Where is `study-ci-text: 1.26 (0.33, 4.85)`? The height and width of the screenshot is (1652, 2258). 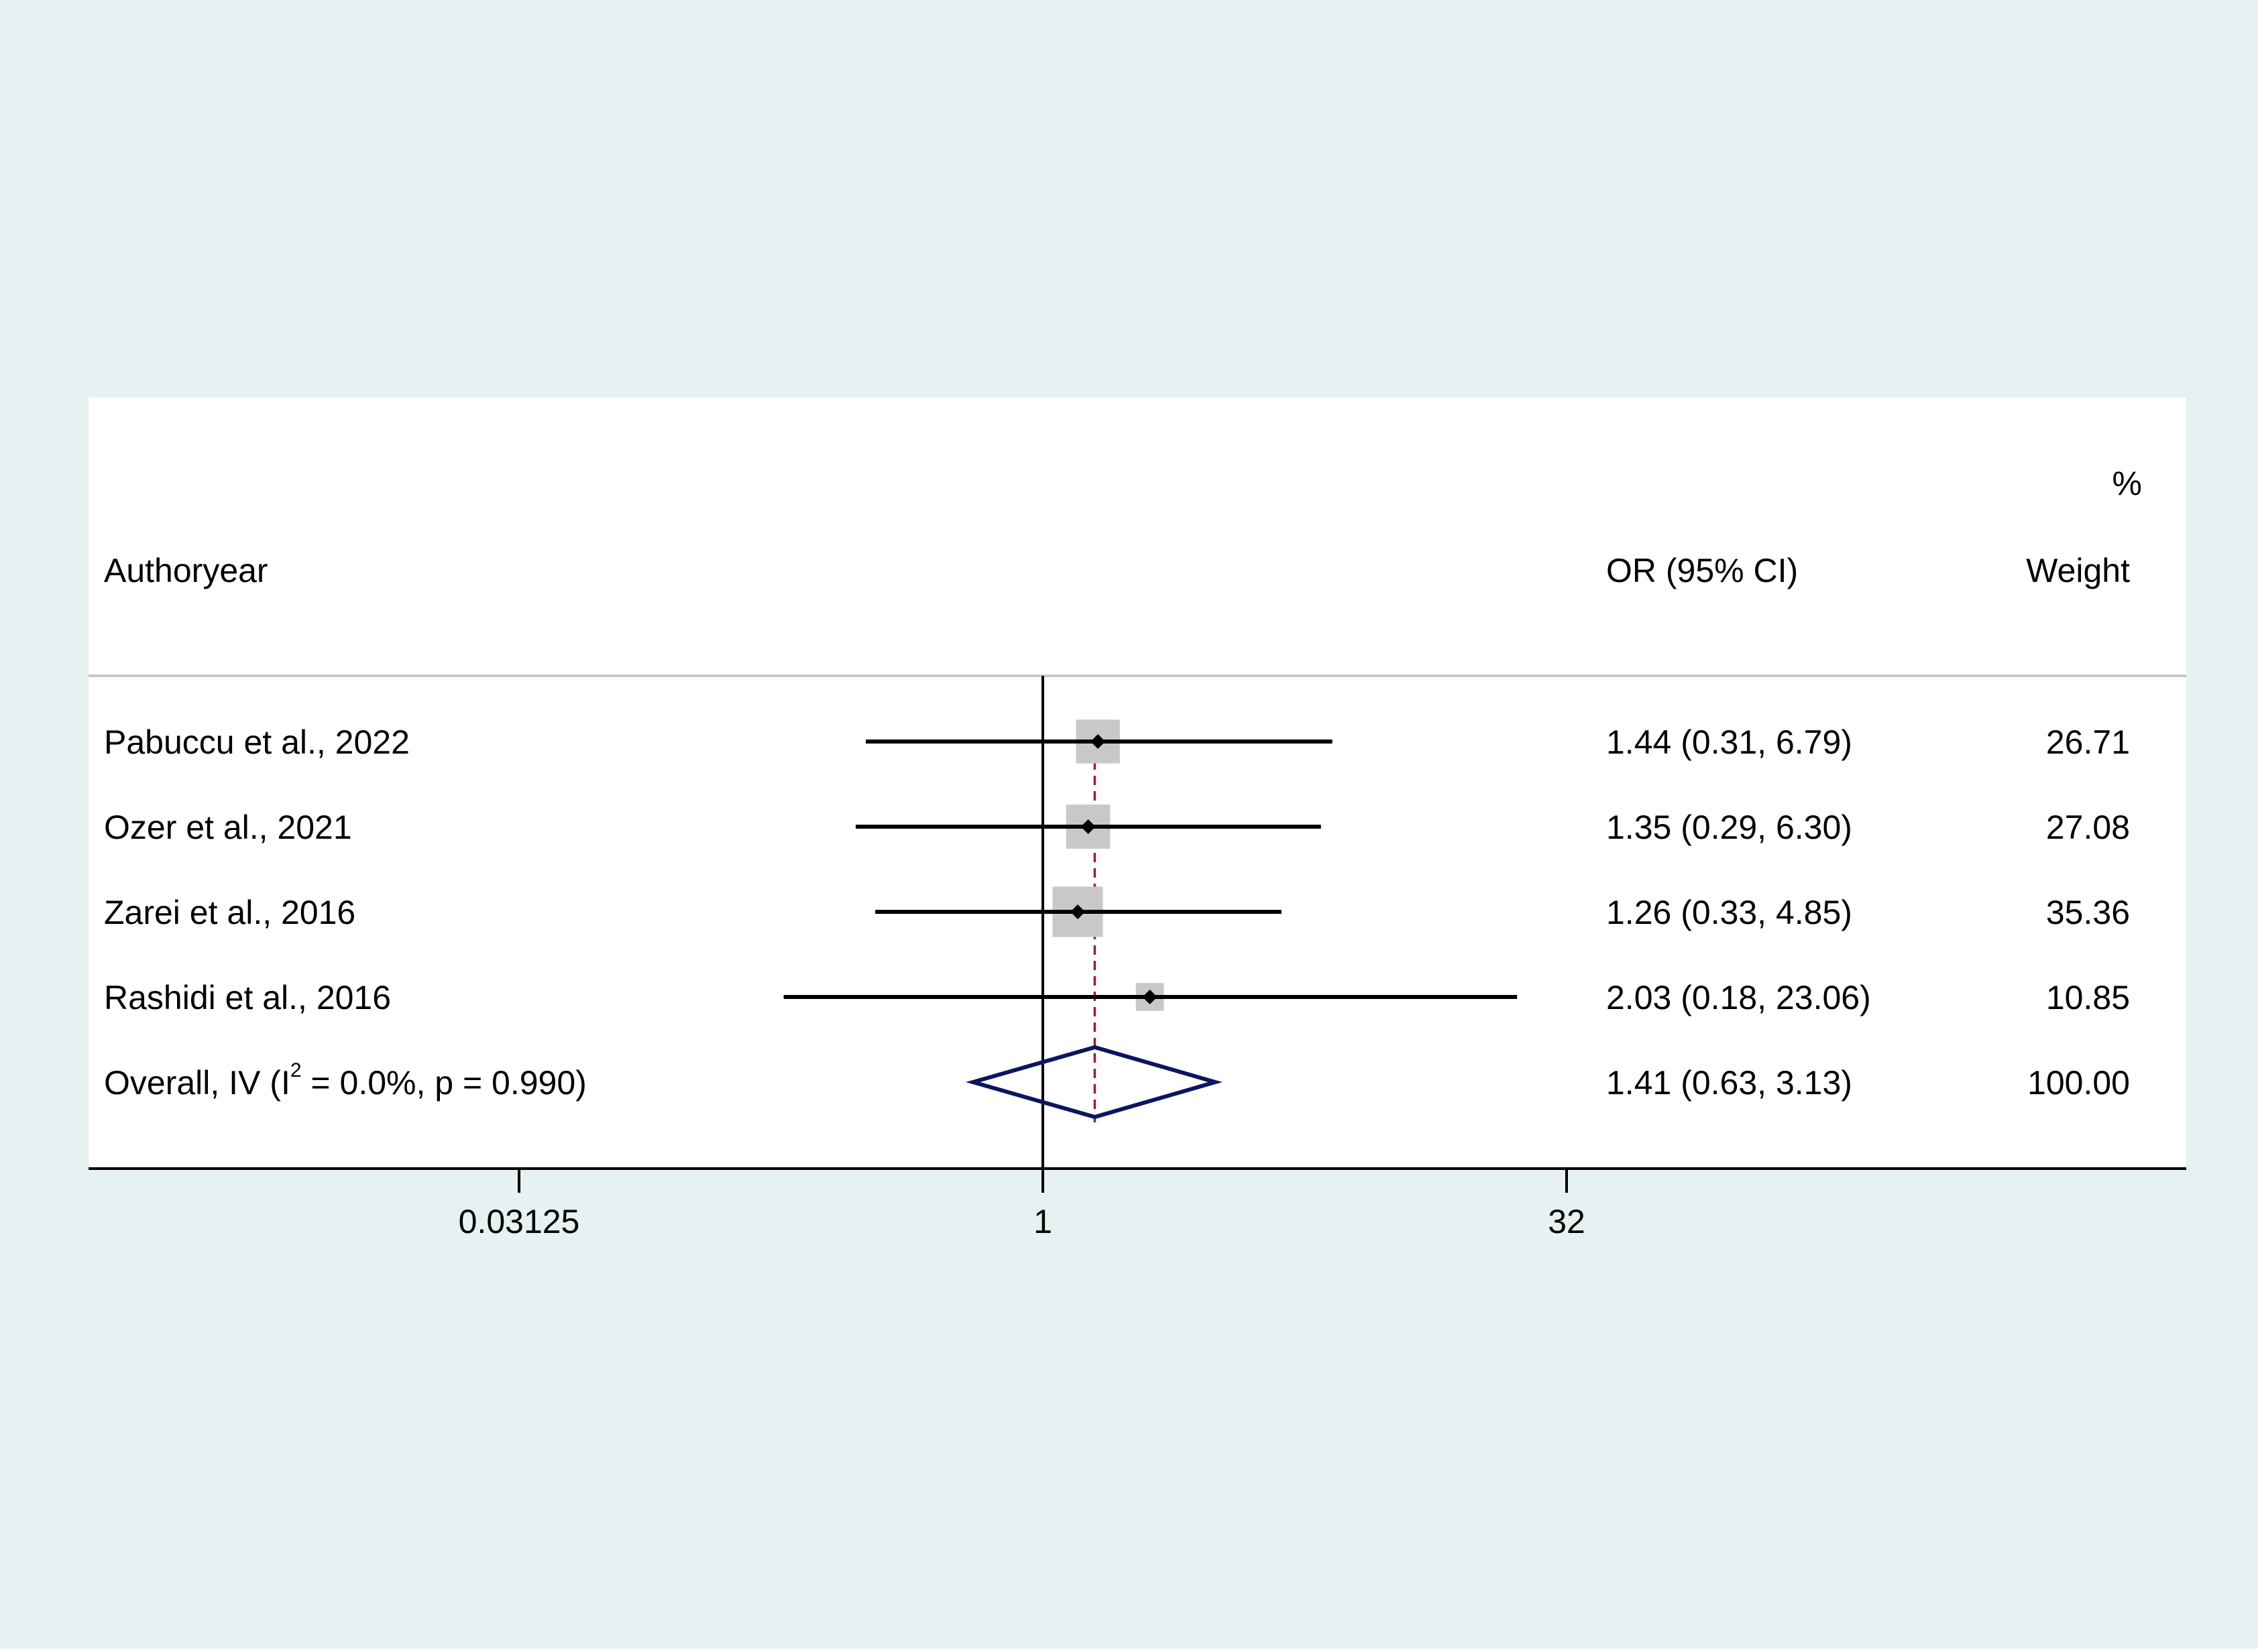 study-ci-text: 1.26 (0.33, 4.85) is located at coordinates (1729, 912).